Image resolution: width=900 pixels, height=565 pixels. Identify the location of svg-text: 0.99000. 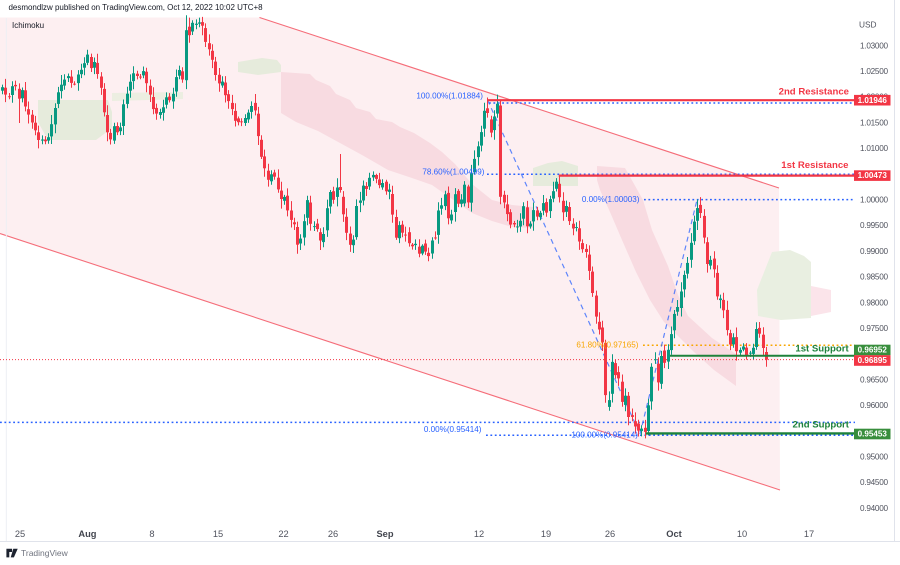
(874, 251).